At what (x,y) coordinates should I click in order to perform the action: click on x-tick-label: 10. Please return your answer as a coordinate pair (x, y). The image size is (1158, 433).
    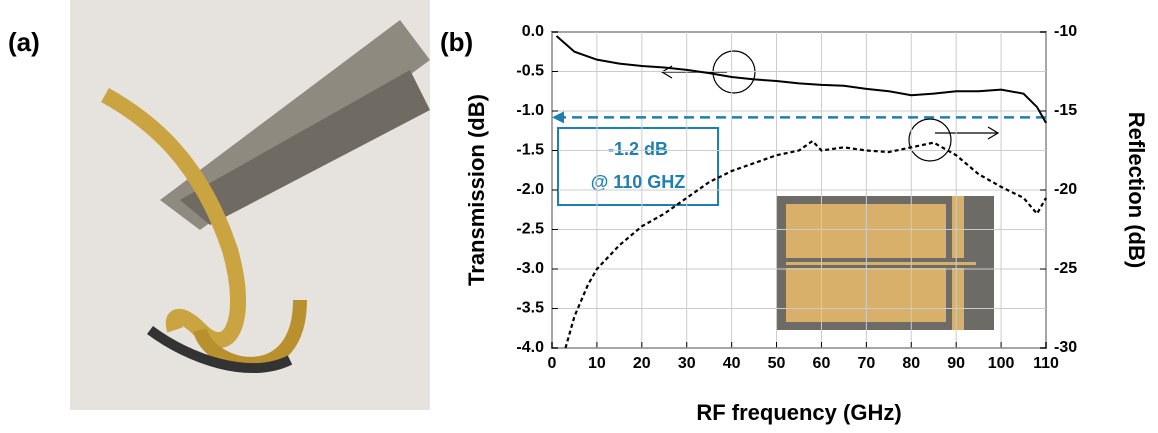
    Looking at the image, I should click on (597, 363).